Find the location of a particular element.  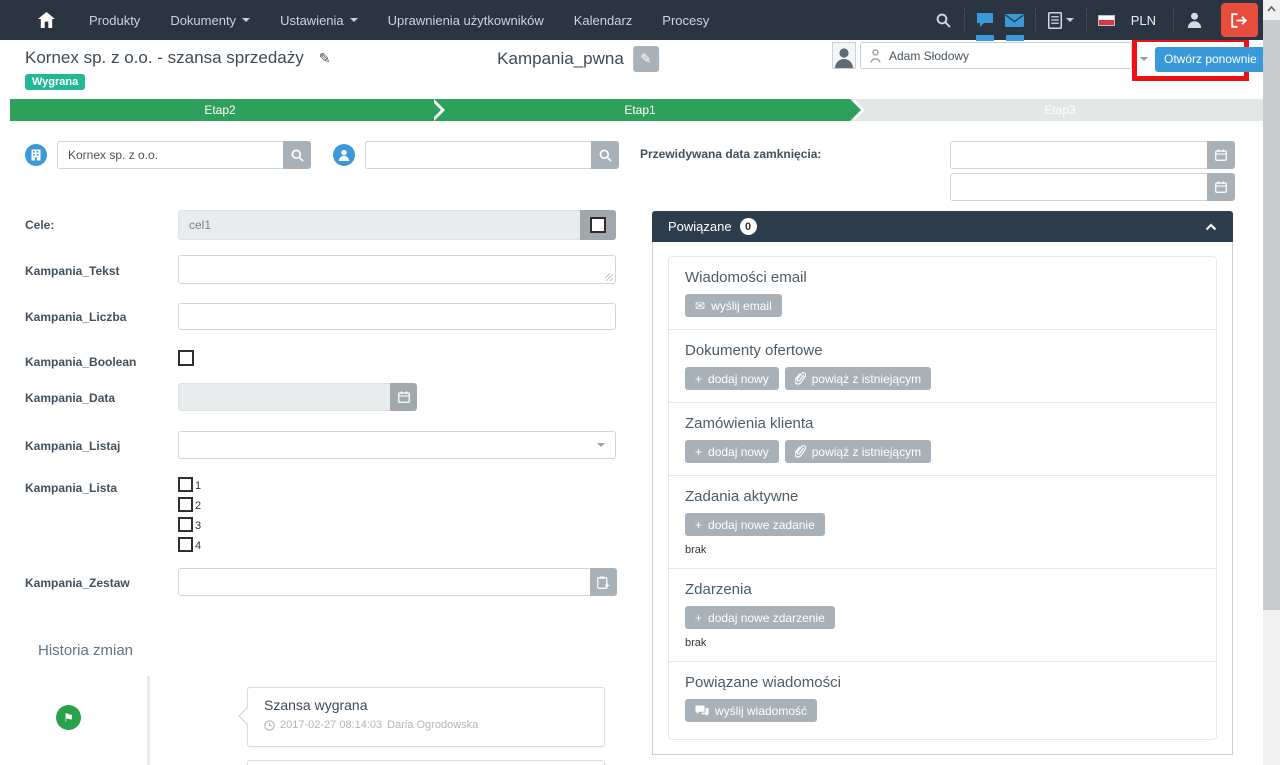

lista-option: 4 is located at coordinates (189, 544).